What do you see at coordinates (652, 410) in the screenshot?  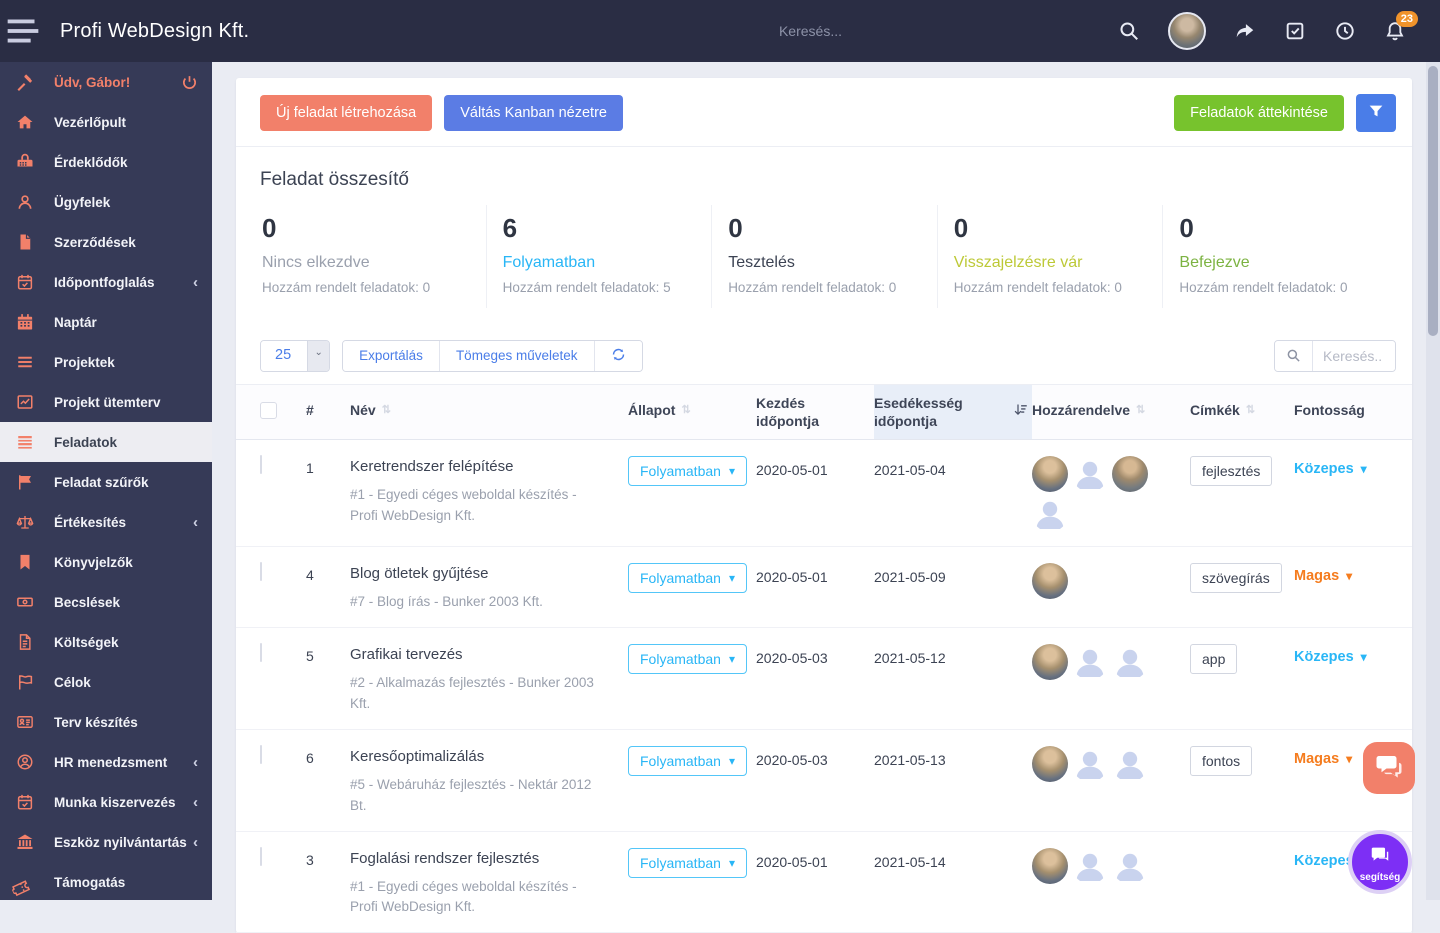 I see `header-label: Állapot` at bounding box center [652, 410].